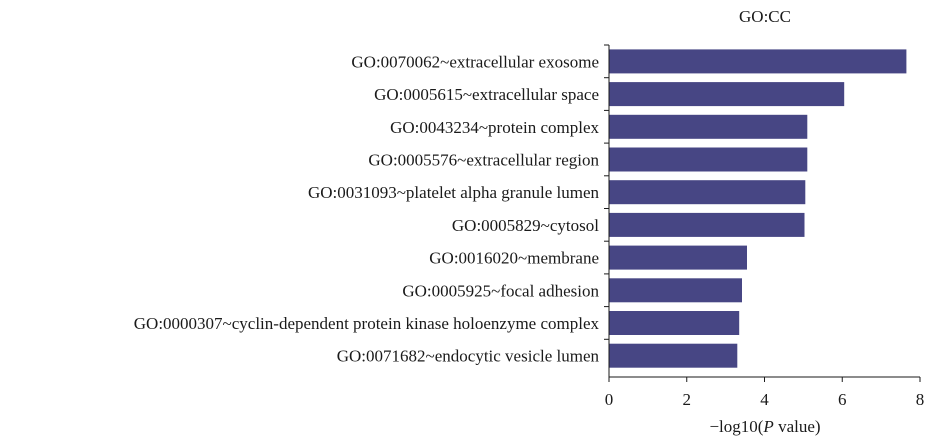  What do you see at coordinates (764, 399) in the screenshot?
I see `x-tick-label: 4` at bounding box center [764, 399].